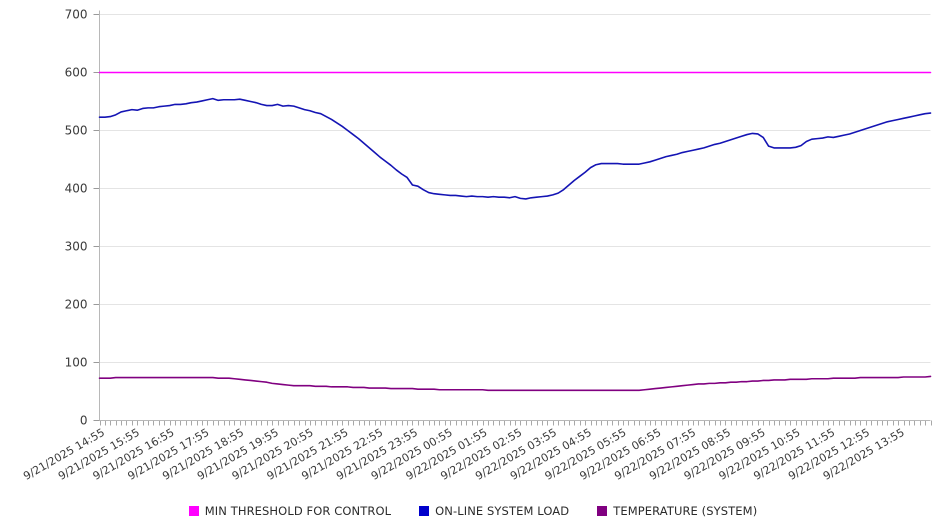  What do you see at coordinates (76, 131) in the screenshot?
I see `y-tick-label: 500` at bounding box center [76, 131].